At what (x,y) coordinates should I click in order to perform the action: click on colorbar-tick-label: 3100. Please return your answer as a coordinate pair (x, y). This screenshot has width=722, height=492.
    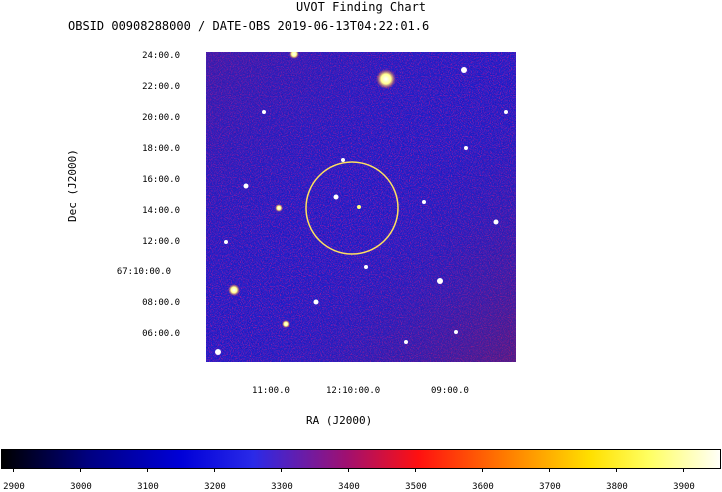
    Looking at the image, I should click on (148, 487).